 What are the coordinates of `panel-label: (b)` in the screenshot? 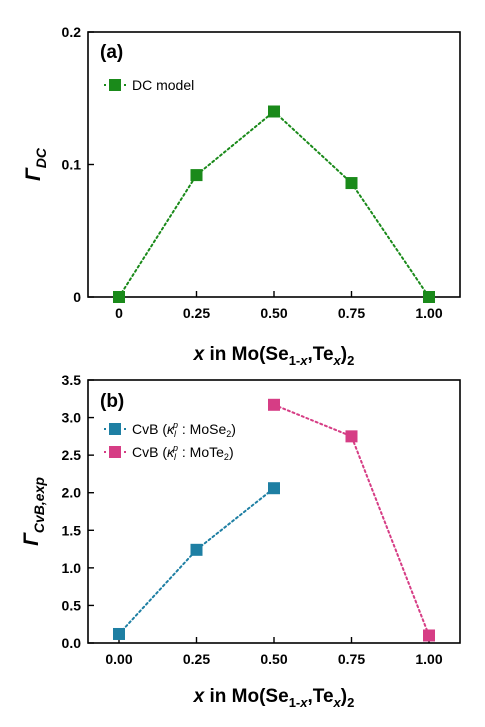 It's located at (112, 401).